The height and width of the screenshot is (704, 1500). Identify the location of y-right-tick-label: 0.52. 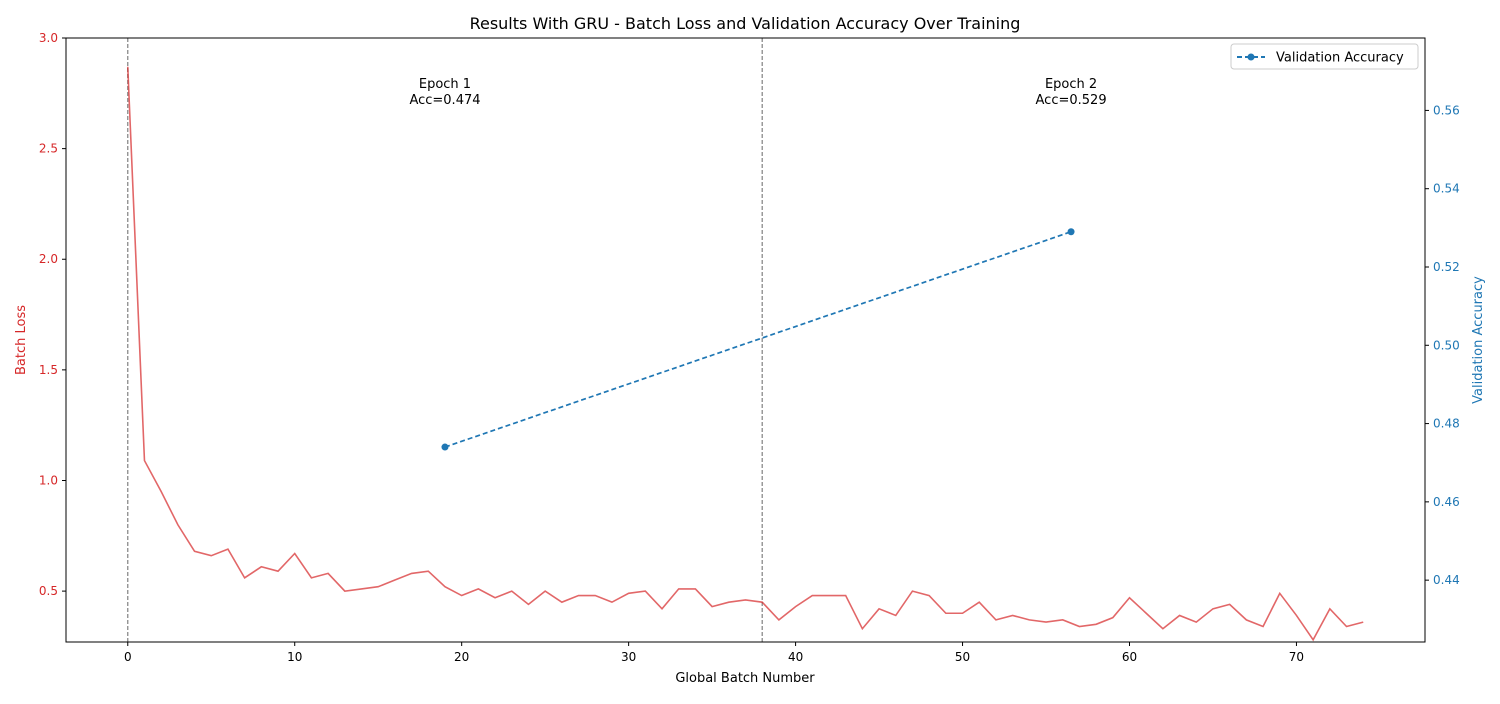
(1446, 267).